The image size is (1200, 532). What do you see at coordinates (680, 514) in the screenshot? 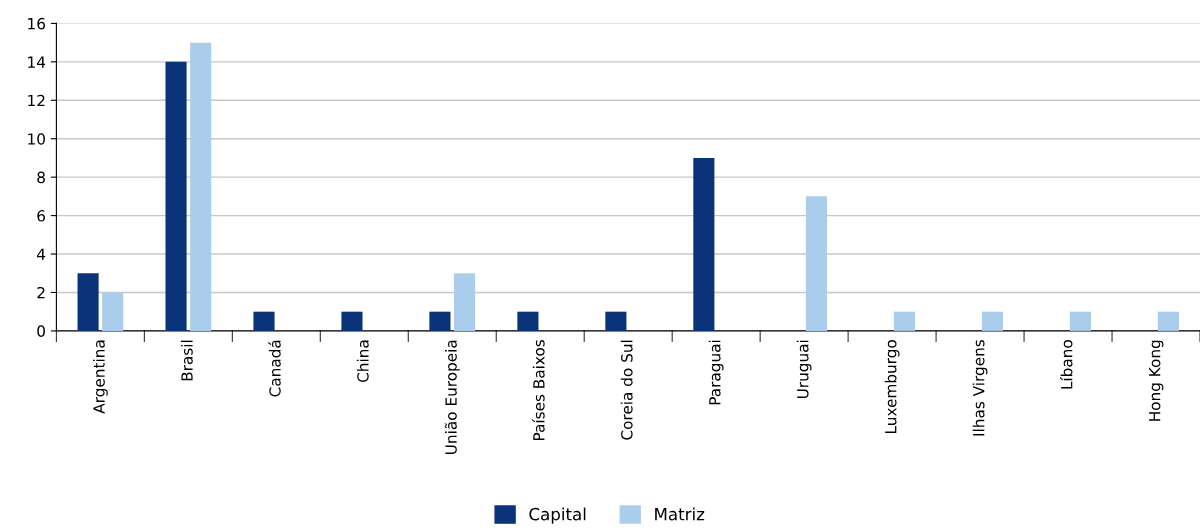
I see `legend-label: Matriz` at bounding box center [680, 514].